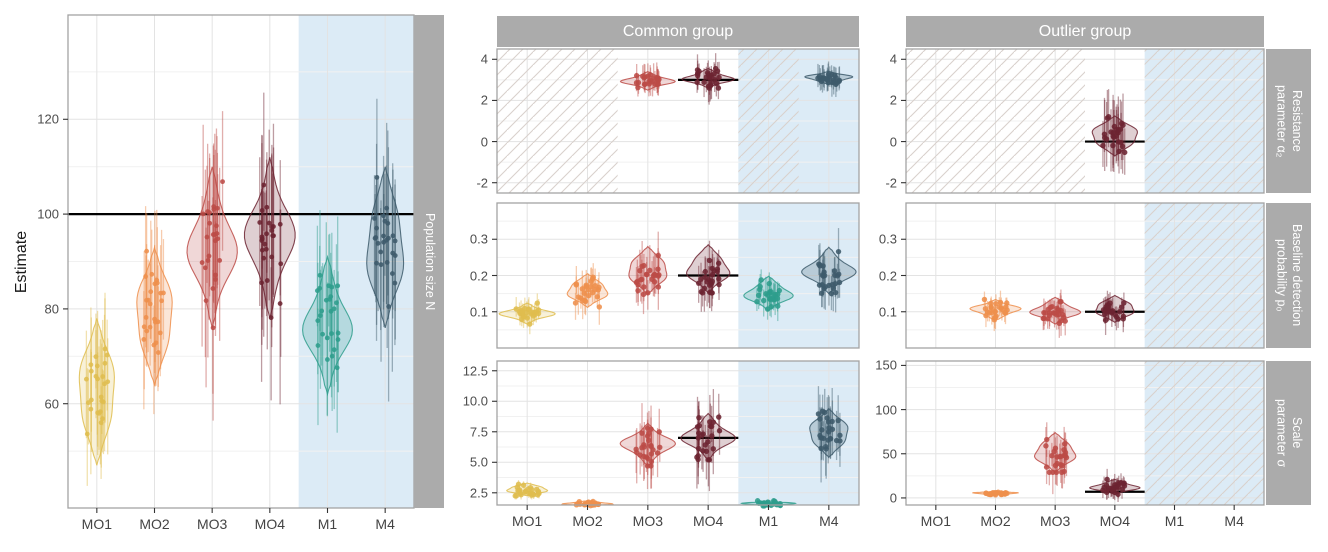  What do you see at coordinates (478, 432) in the screenshot?
I see `y-tick-label: 7.5` at bounding box center [478, 432].